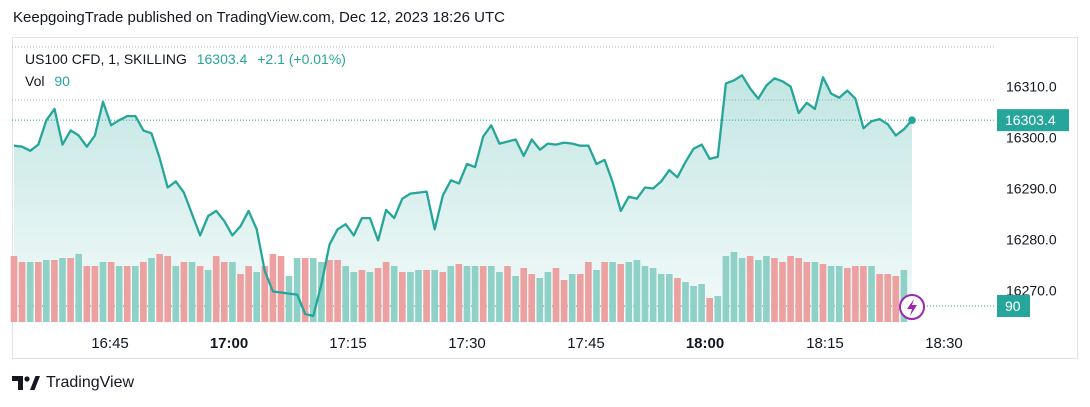 The width and height of the screenshot is (1090, 407). I want to click on volume-label: Vol, so click(35, 81).